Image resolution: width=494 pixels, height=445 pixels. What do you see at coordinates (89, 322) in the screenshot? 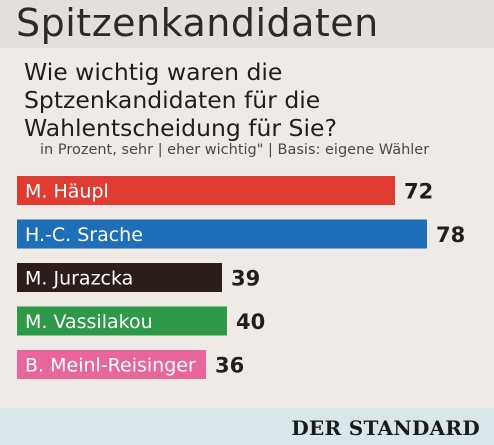
I see `bar-label-3: M. Vassilakou` at bounding box center [89, 322].